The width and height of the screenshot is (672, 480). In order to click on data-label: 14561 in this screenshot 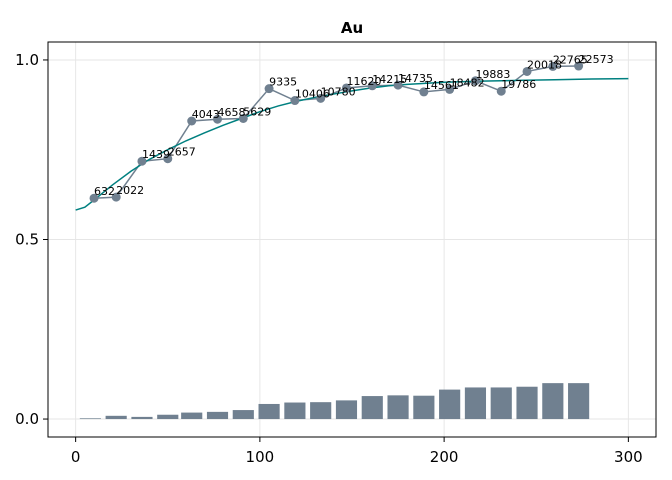, I will do `click(441, 85)`.